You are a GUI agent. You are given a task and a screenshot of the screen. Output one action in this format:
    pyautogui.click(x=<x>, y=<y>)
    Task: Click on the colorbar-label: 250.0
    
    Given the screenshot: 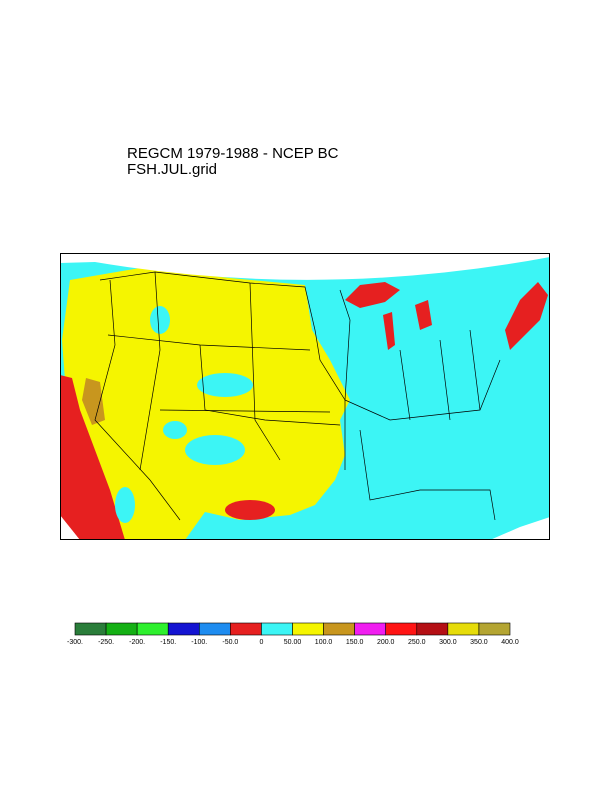 What is the action you would take?
    pyautogui.click(x=417, y=642)
    